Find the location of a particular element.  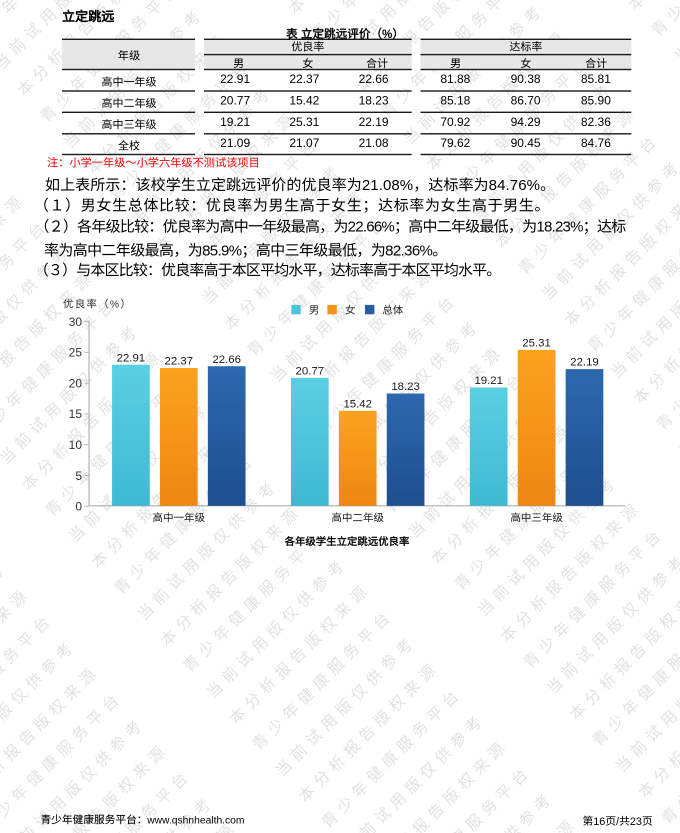

svg-text: 10 is located at coordinates (76, 445).